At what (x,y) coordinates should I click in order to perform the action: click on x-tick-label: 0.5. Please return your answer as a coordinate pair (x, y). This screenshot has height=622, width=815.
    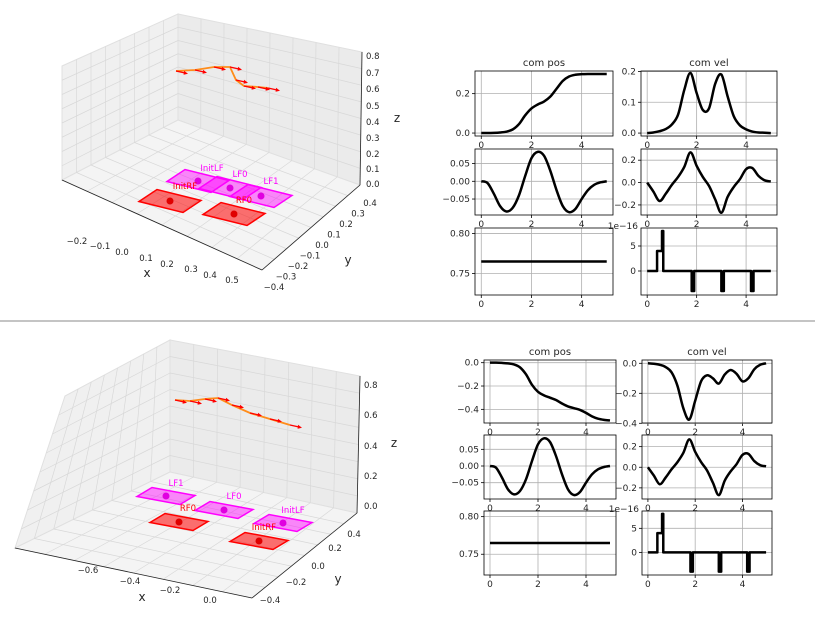
    Looking at the image, I should click on (232, 281).